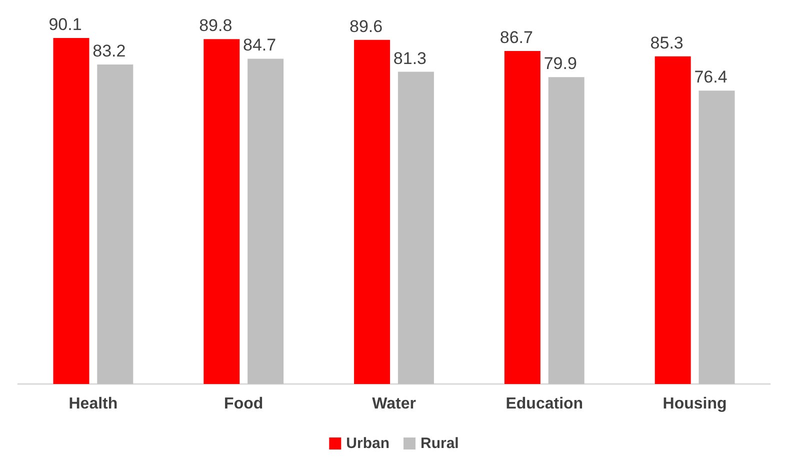  I want to click on data-label: 89.8, so click(215, 26).